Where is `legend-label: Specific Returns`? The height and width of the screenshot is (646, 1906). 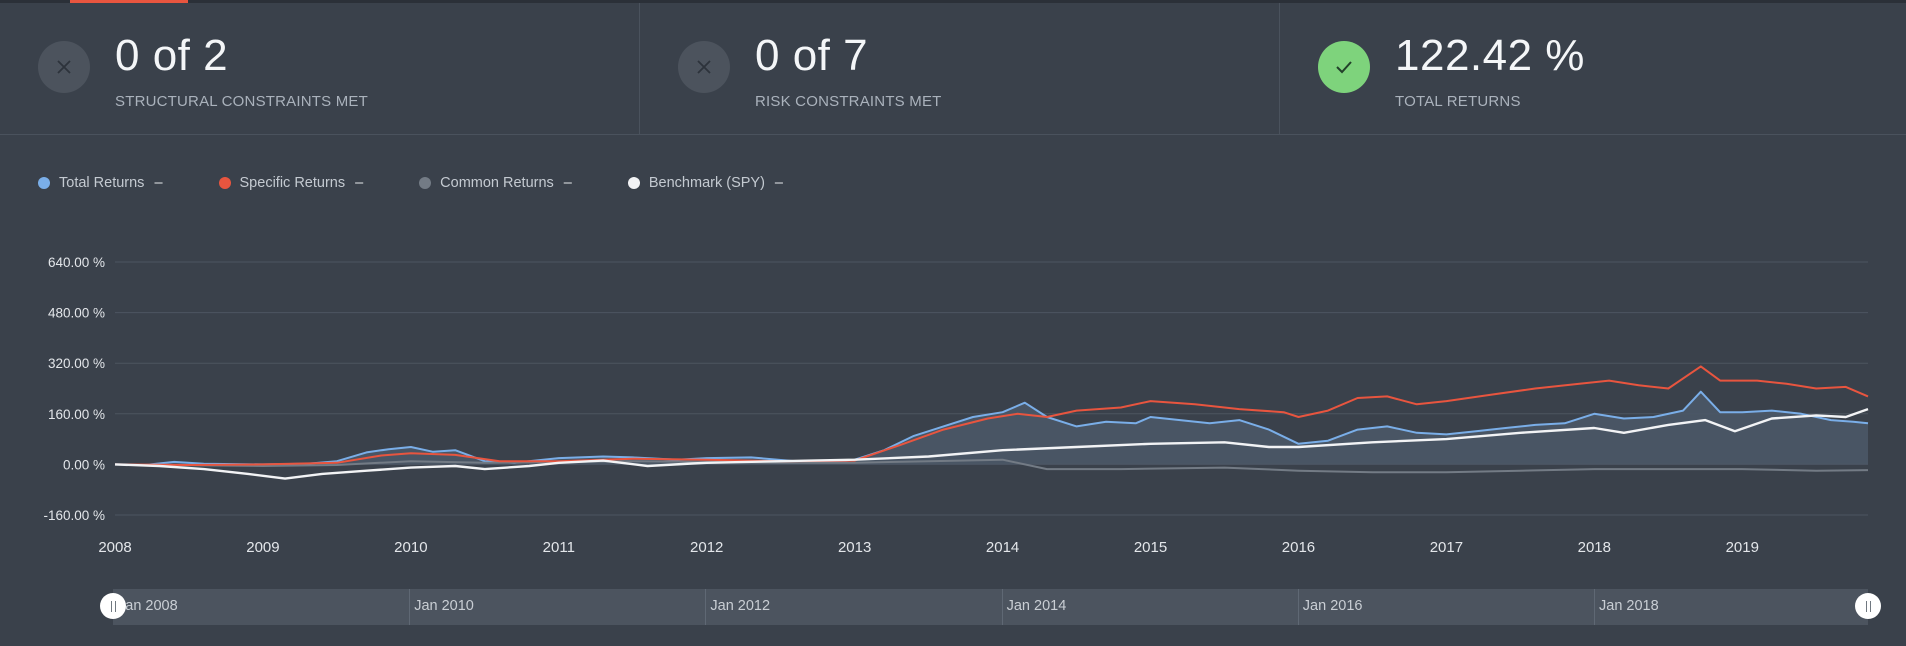
legend-label: Specific Returns is located at coordinates (292, 183).